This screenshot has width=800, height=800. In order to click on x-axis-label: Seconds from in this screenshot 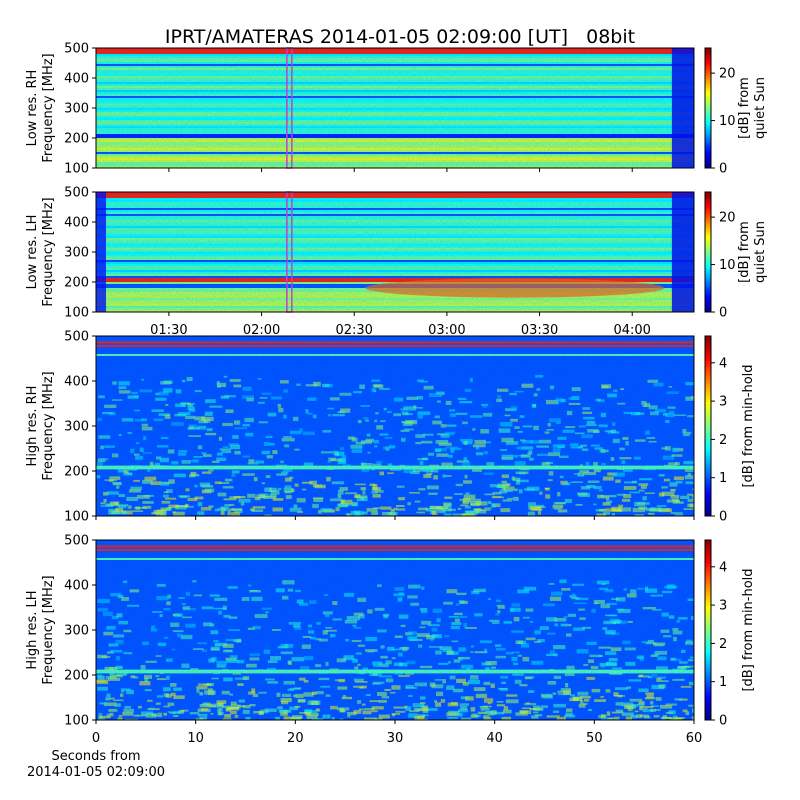, I will do `click(95, 756)`.